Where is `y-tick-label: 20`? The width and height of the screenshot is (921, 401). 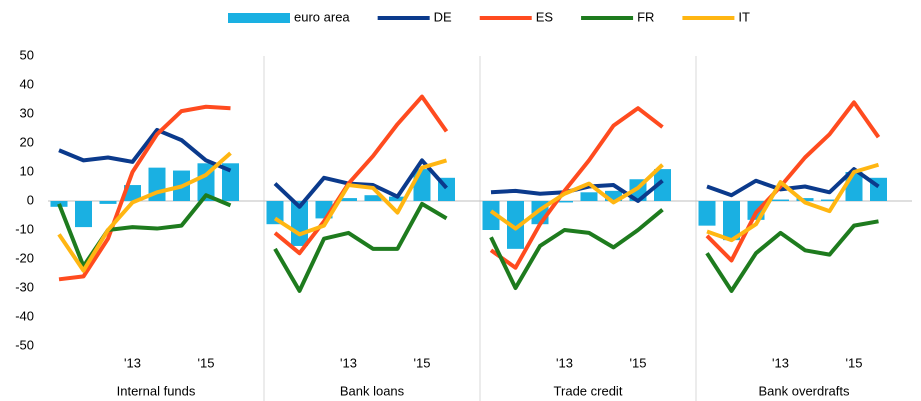
y-tick-label: 20 is located at coordinates (27, 141).